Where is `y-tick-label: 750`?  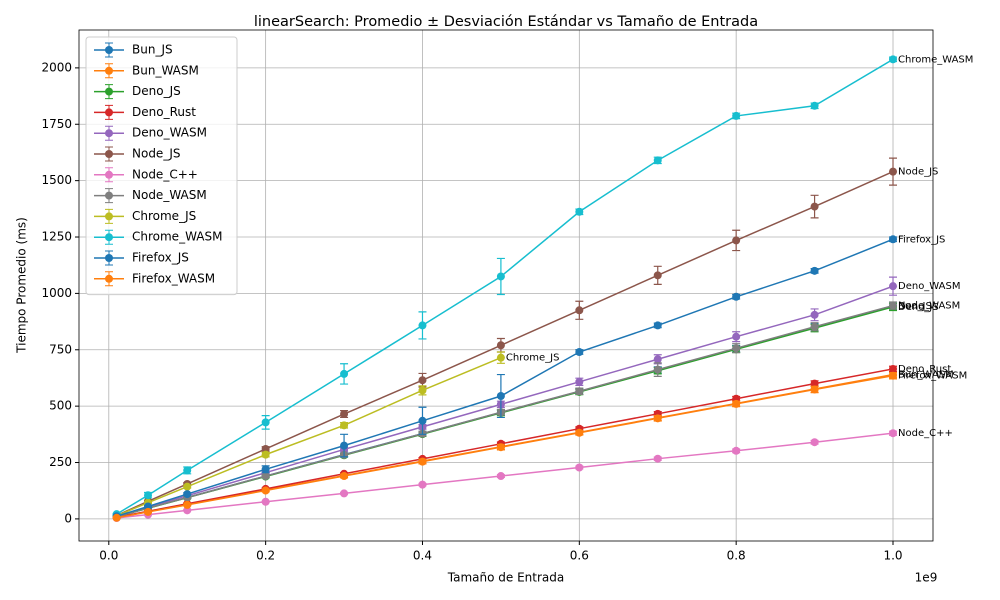
y-tick-label: 750 is located at coordinates (60, 349).